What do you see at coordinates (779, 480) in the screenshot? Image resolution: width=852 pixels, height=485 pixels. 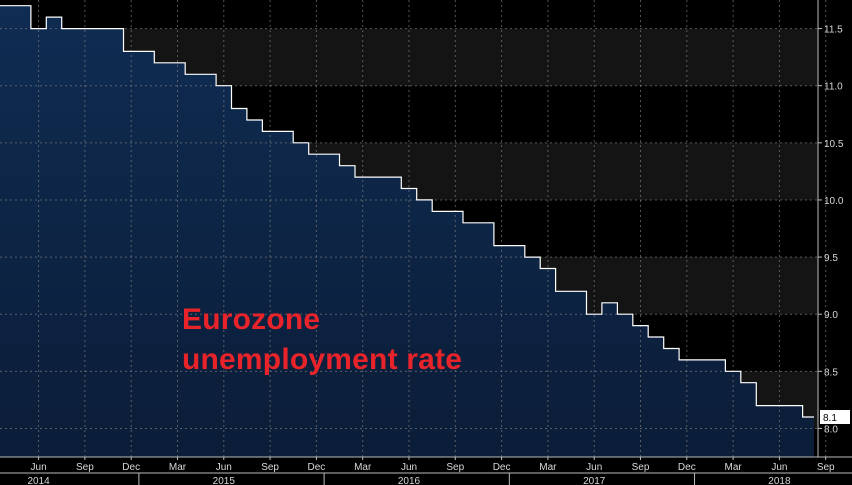 I see `x-year-label: 2018` at bounding box center [779, 480].